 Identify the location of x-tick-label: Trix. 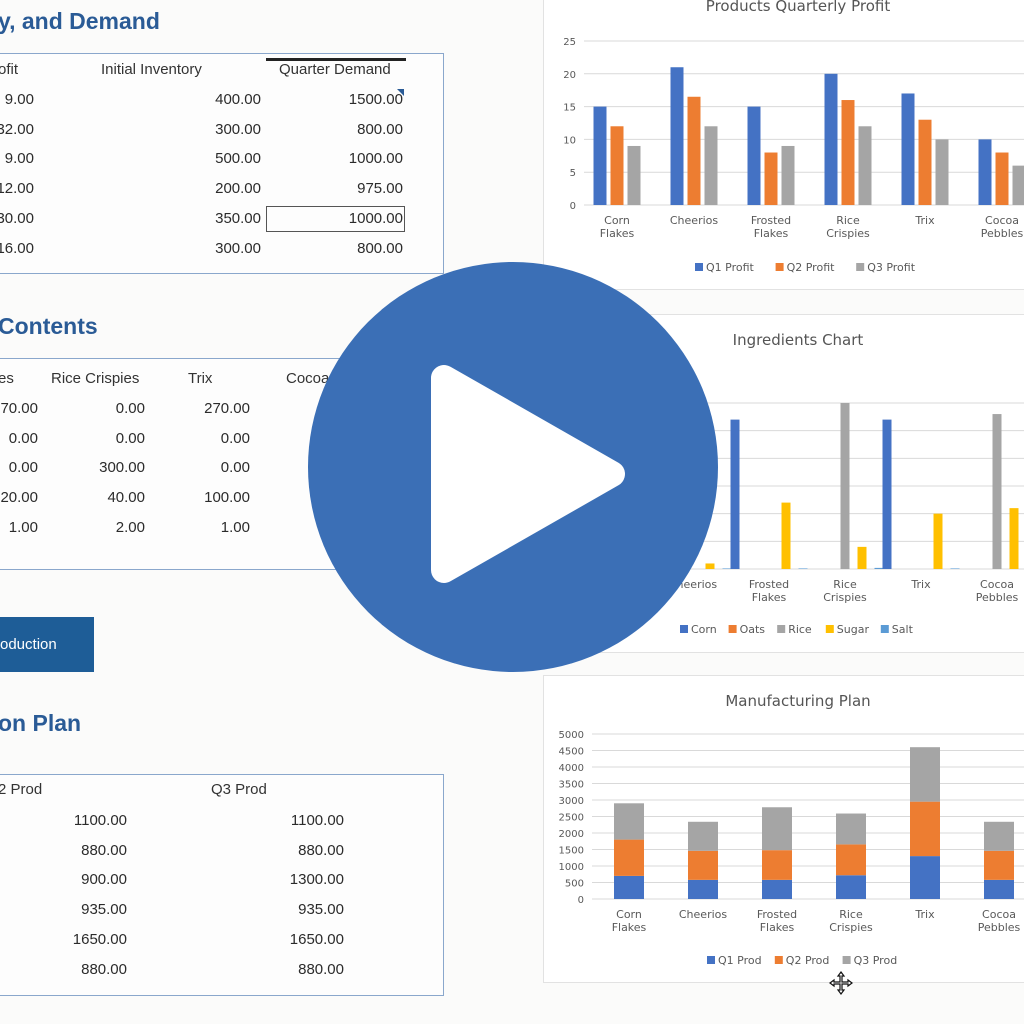
(924, 220).